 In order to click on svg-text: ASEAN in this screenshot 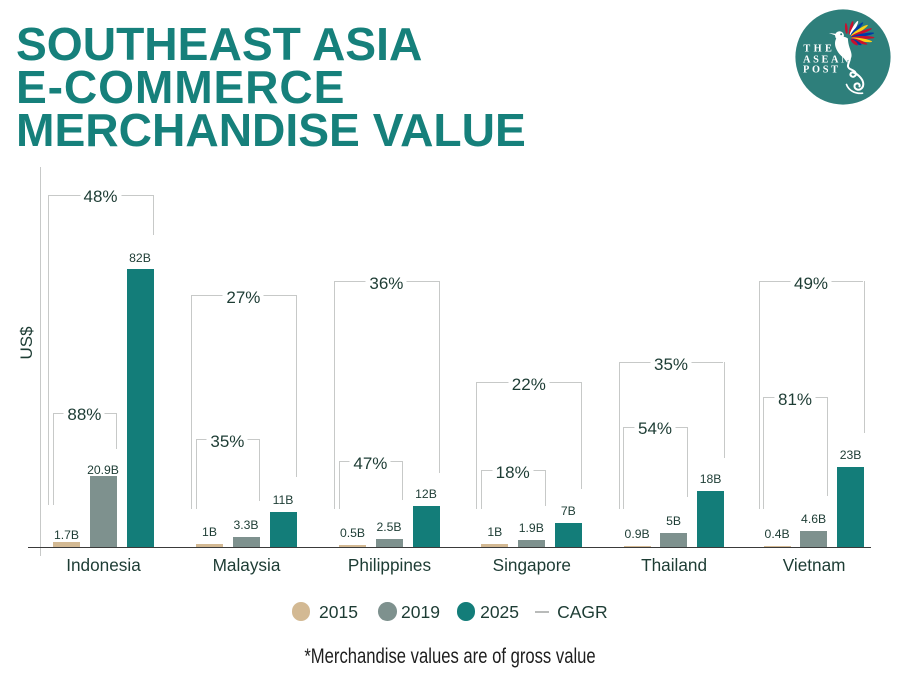, I will do `click(826, 59)`.